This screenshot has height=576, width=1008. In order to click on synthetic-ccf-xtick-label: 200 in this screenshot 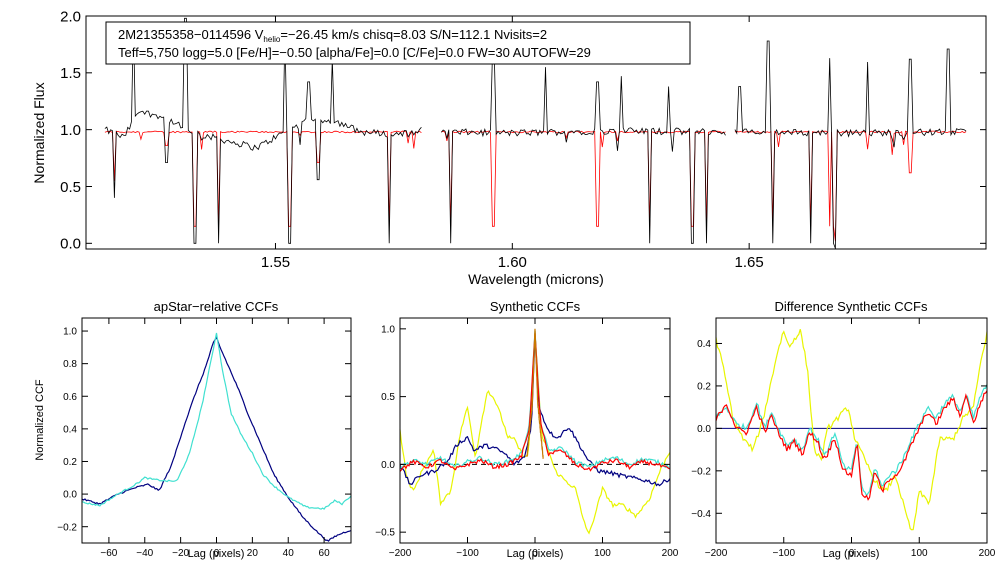, I will do `click(670, 553)`.